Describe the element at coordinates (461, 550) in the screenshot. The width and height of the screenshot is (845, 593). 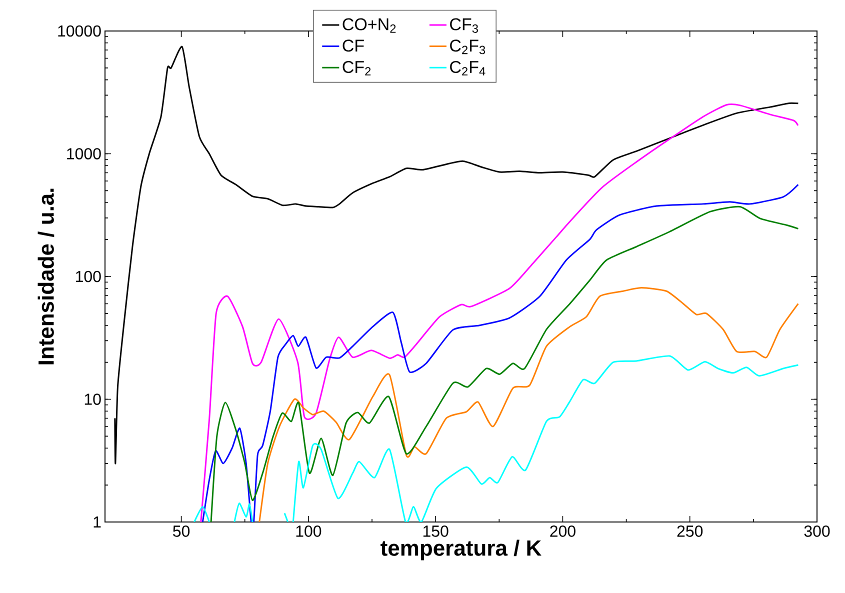
I see `x-axis-title: temperatura / K` at that location.